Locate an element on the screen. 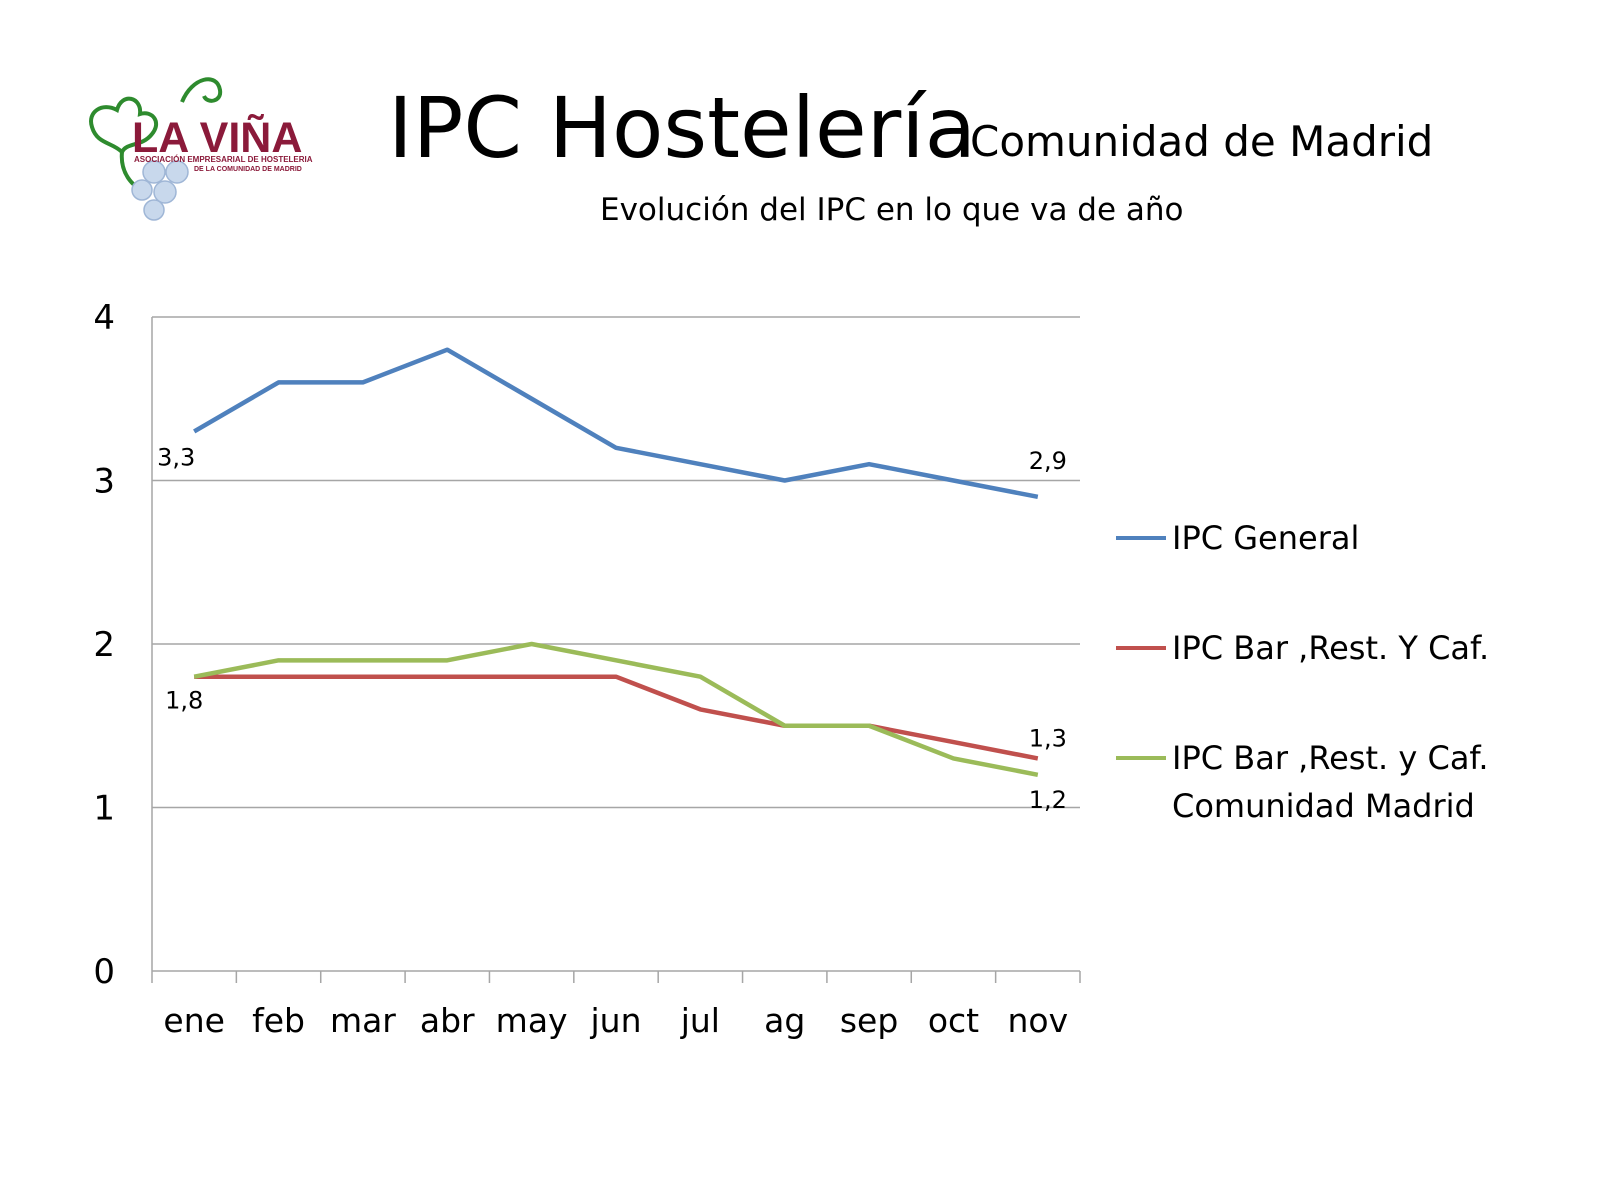  x-tick-label: ene is located at coordinates (194, 1020).